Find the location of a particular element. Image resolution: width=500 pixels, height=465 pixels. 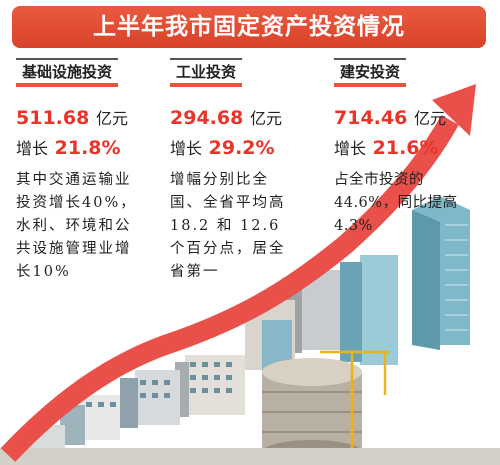

industry-description: 增幅分别比全国、全省平均高 18.2 和 12.6 个百分点，居全省第一 is located at coordinates (228, 226).